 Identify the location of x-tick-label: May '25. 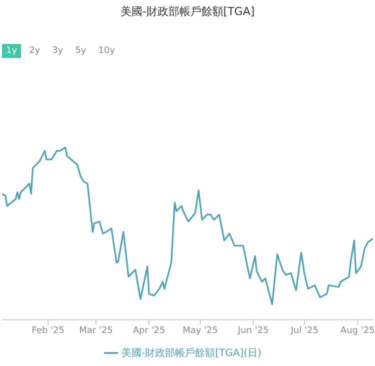
(200, 331).